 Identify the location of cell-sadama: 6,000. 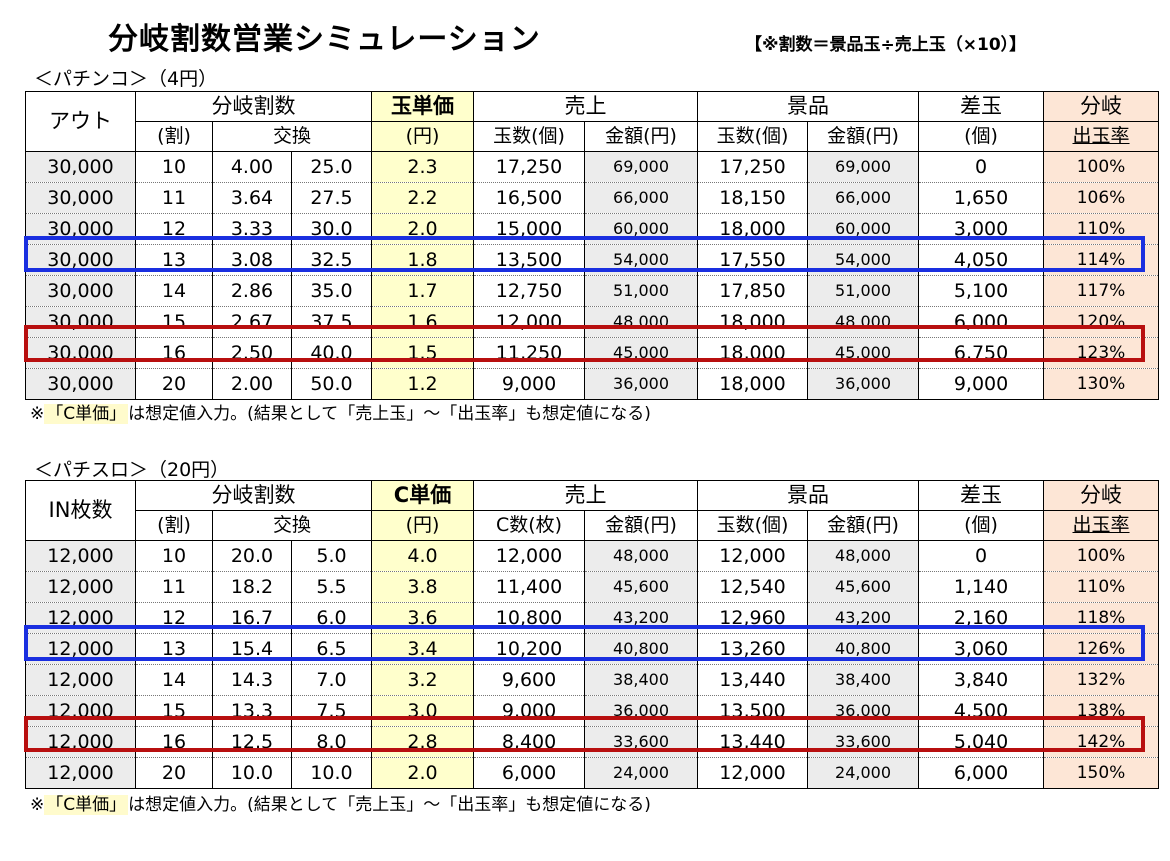
(981, 773).